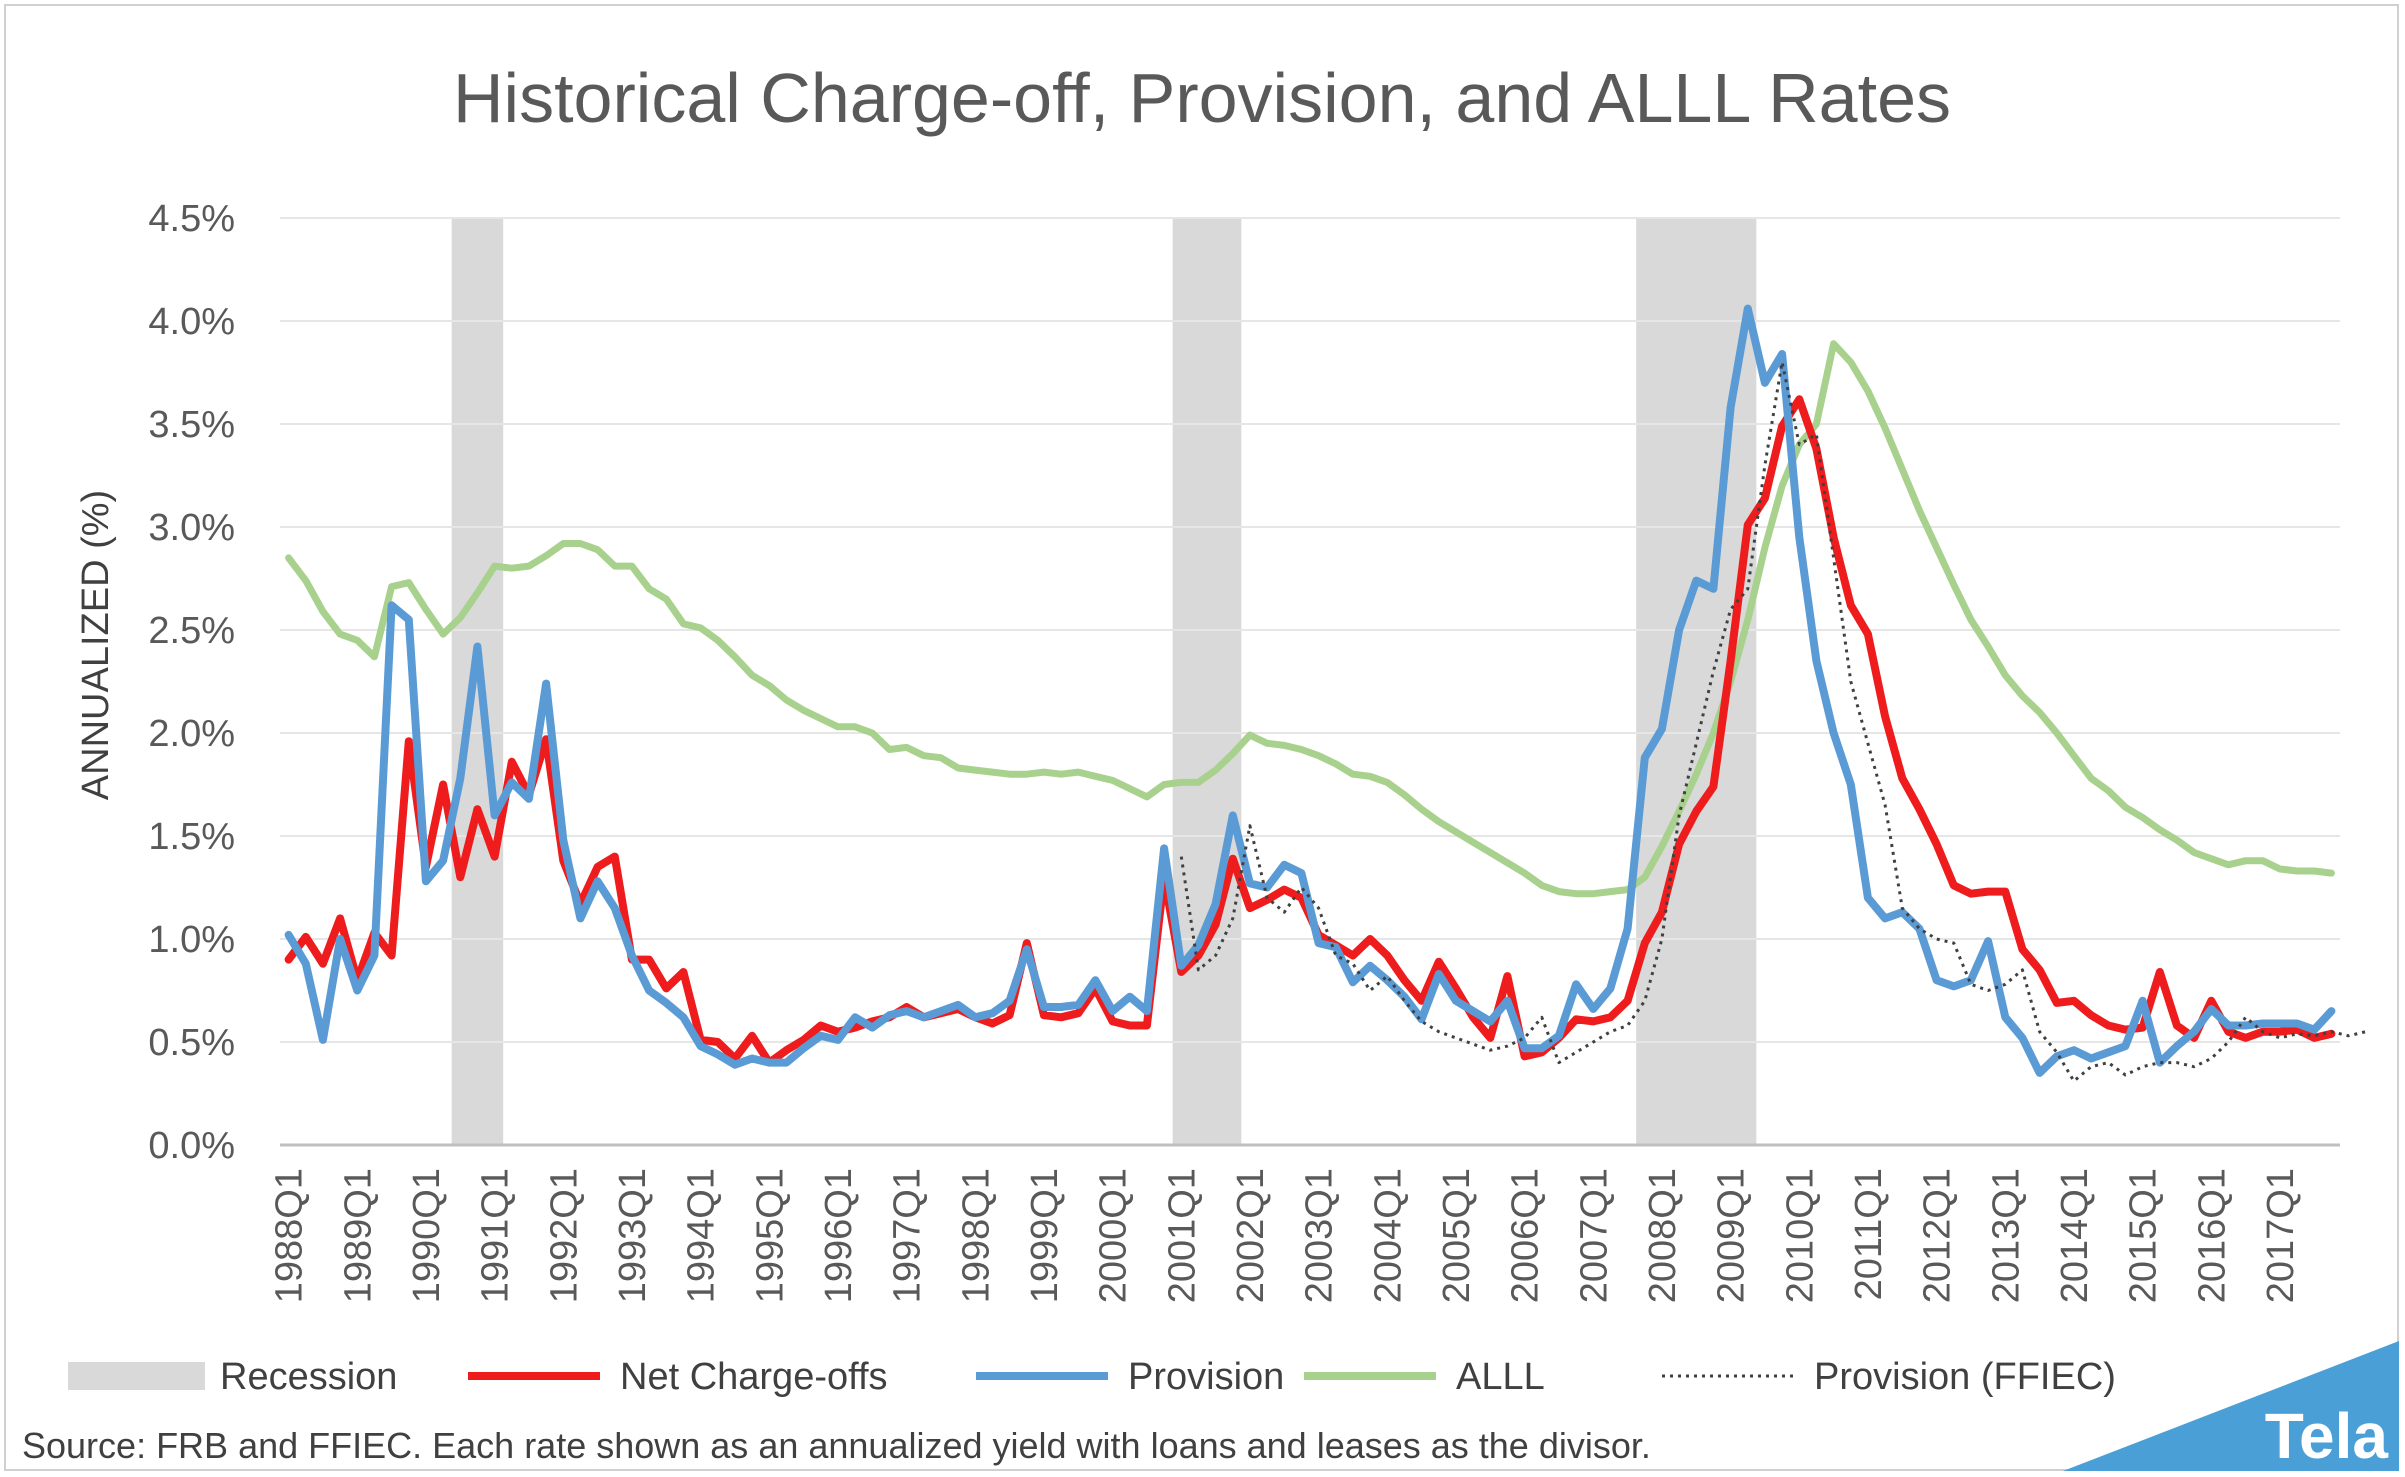 The width and height of the screenshot is (2405, 1477). Describe the element at coordinates (839, 1235) in the screenshot. I see `x-tick-label: 1996Q1` at that location.